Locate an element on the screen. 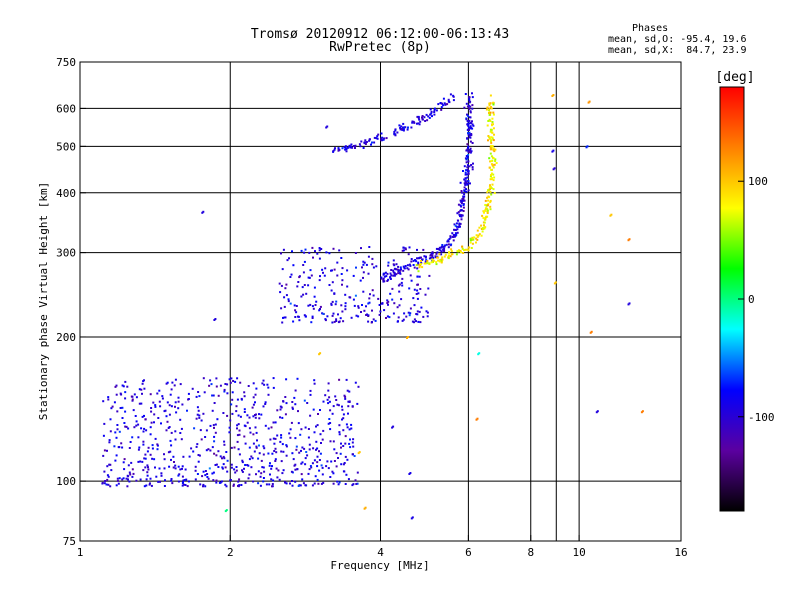 This screenshot has height=600, width=800. colorbar-label: [deg] is located at coordinates (734, 77).